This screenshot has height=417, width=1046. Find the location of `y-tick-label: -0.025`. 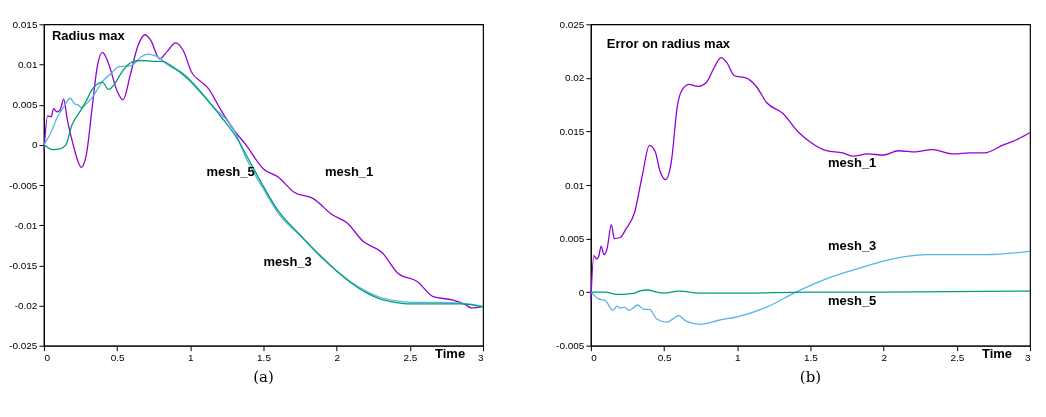

y-tick-label: -0.025 is located at coordinates (23, 346).